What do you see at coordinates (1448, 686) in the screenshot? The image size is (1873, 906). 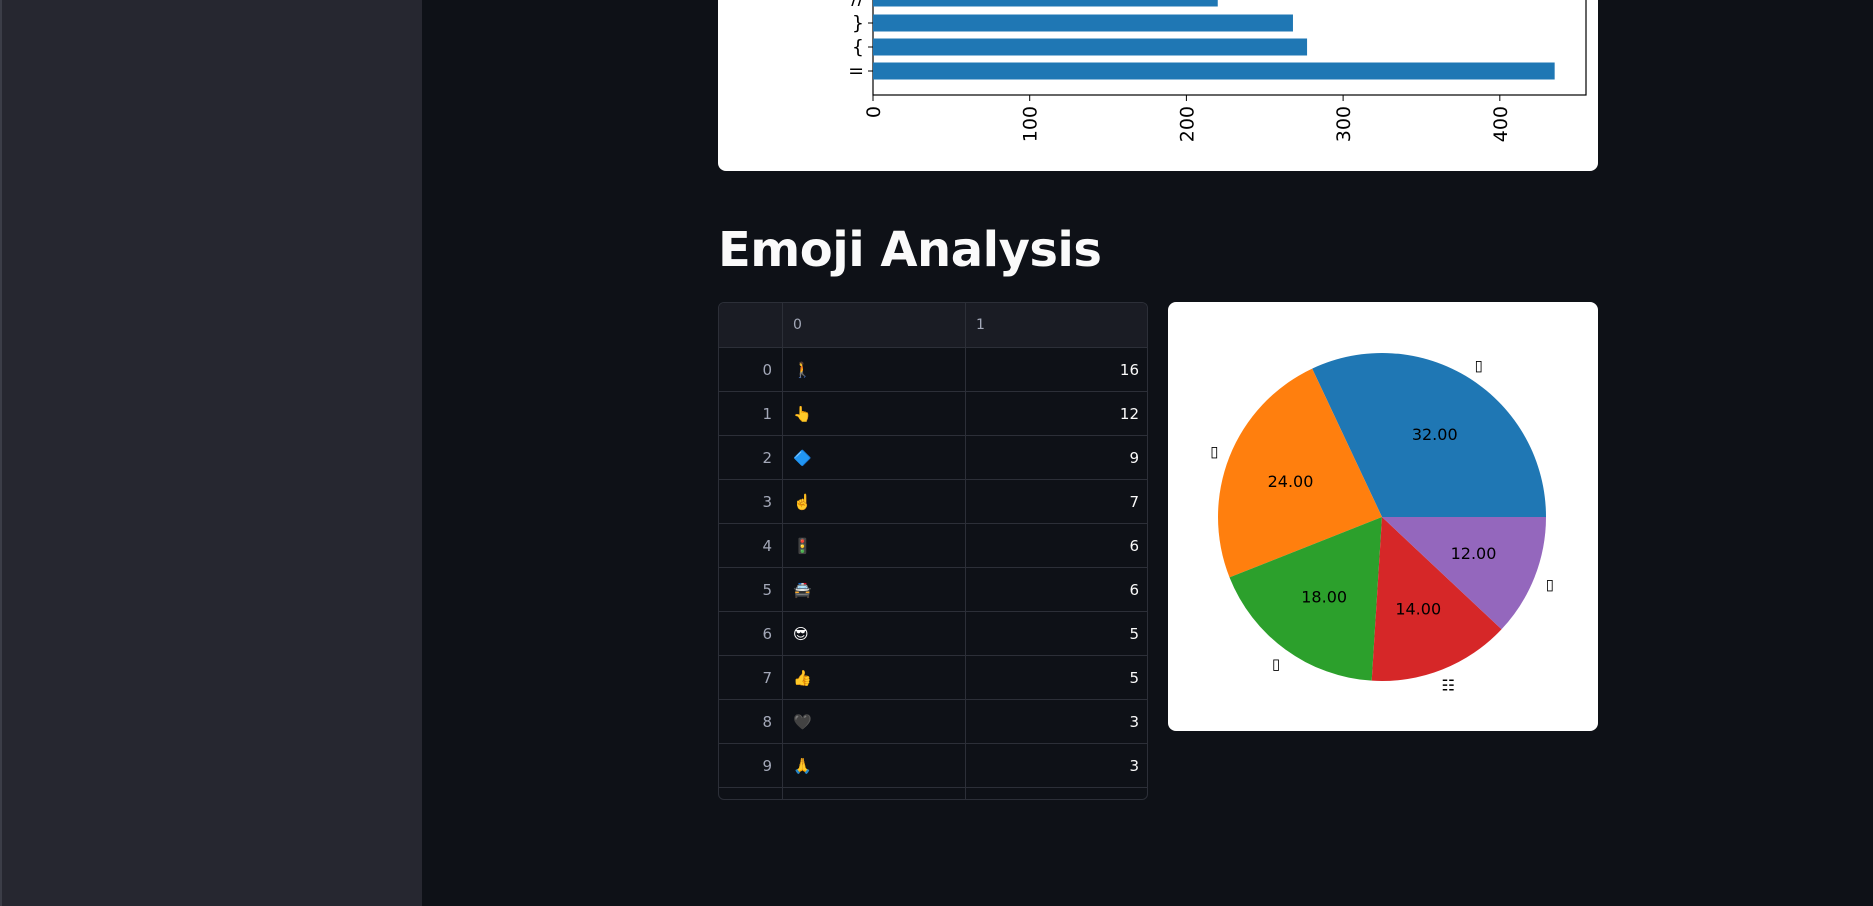 I see `pie-slice-label: ☷` at bounding box center [1448, 686].